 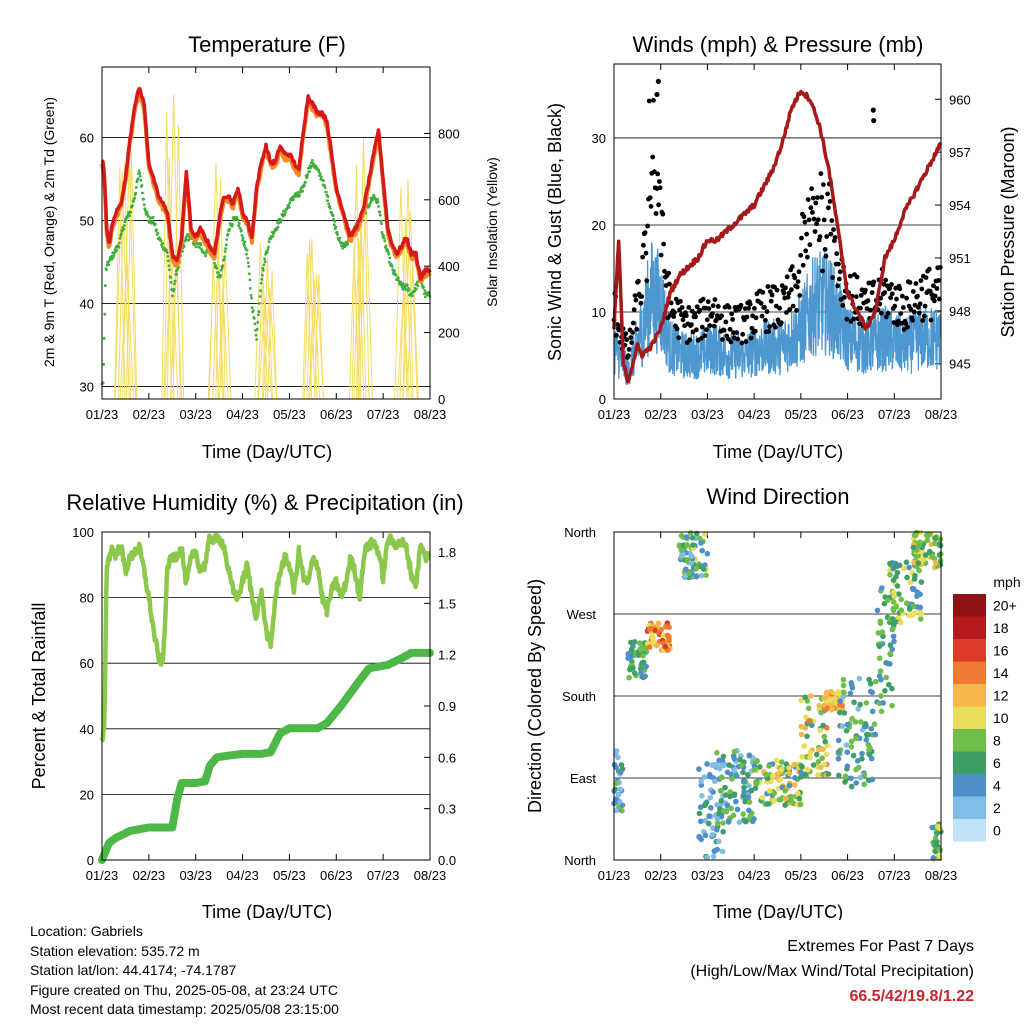 What do you see at coordinates (583, 778) in the screenshot?
I see `dir-ytick-label: East` at bounding box center [583, 778].